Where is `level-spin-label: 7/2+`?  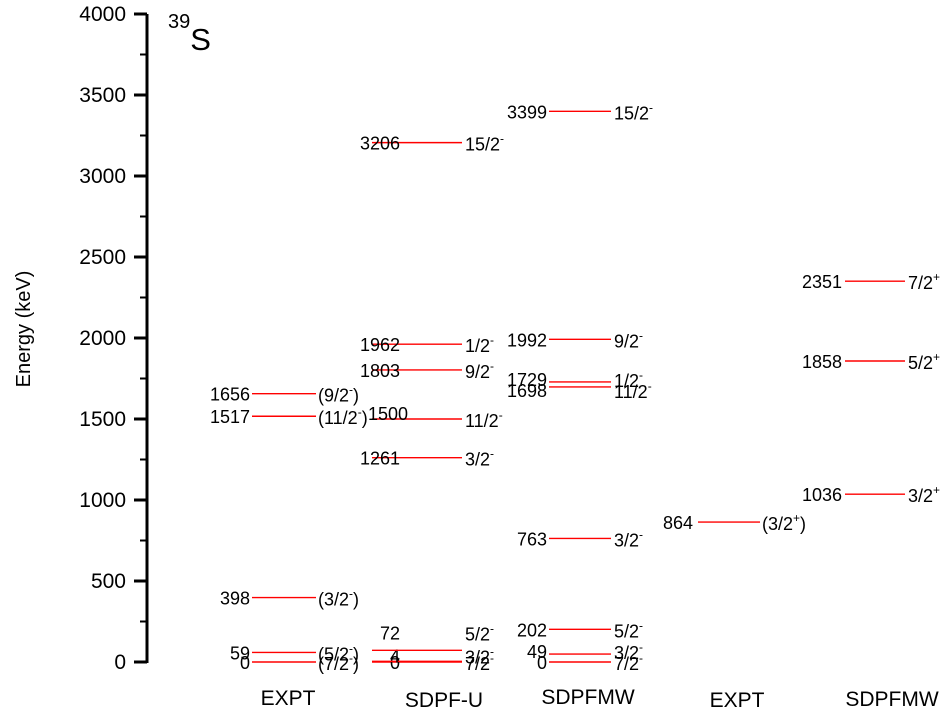 level-spin-label: 7/2+ is located at coordinates (924, 281).